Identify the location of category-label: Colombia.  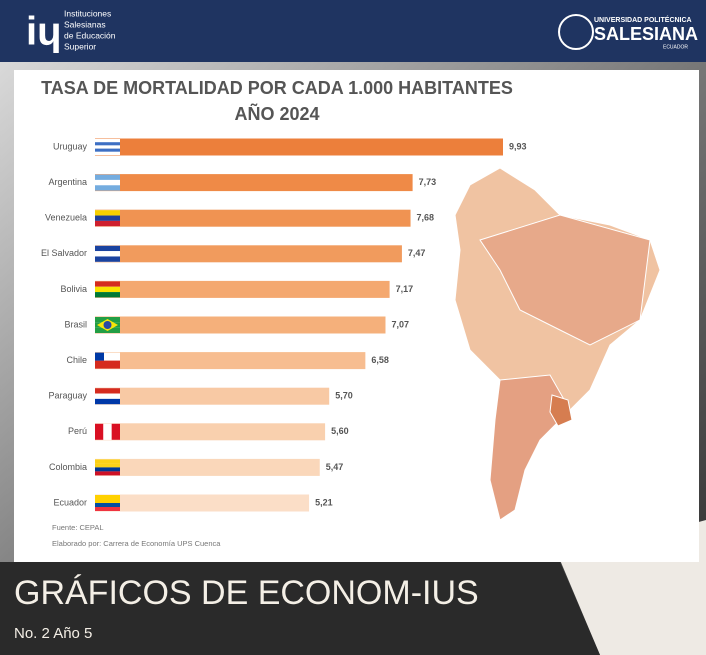
(68, 467).